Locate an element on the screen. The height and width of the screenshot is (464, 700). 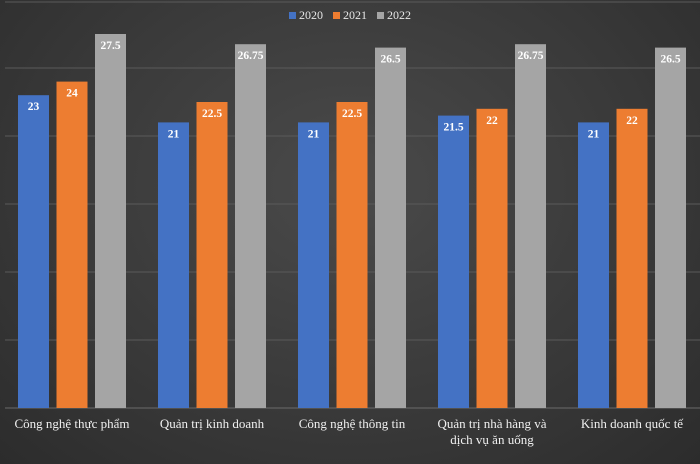
legend-item-2022: 2022 is located at coordinates (394, 15).